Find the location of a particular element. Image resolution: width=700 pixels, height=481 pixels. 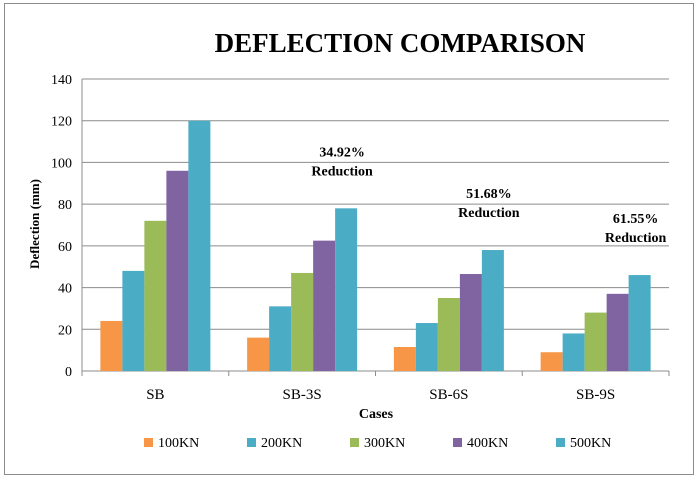

bar-300KN-SB is located at coordinates (155, 295).